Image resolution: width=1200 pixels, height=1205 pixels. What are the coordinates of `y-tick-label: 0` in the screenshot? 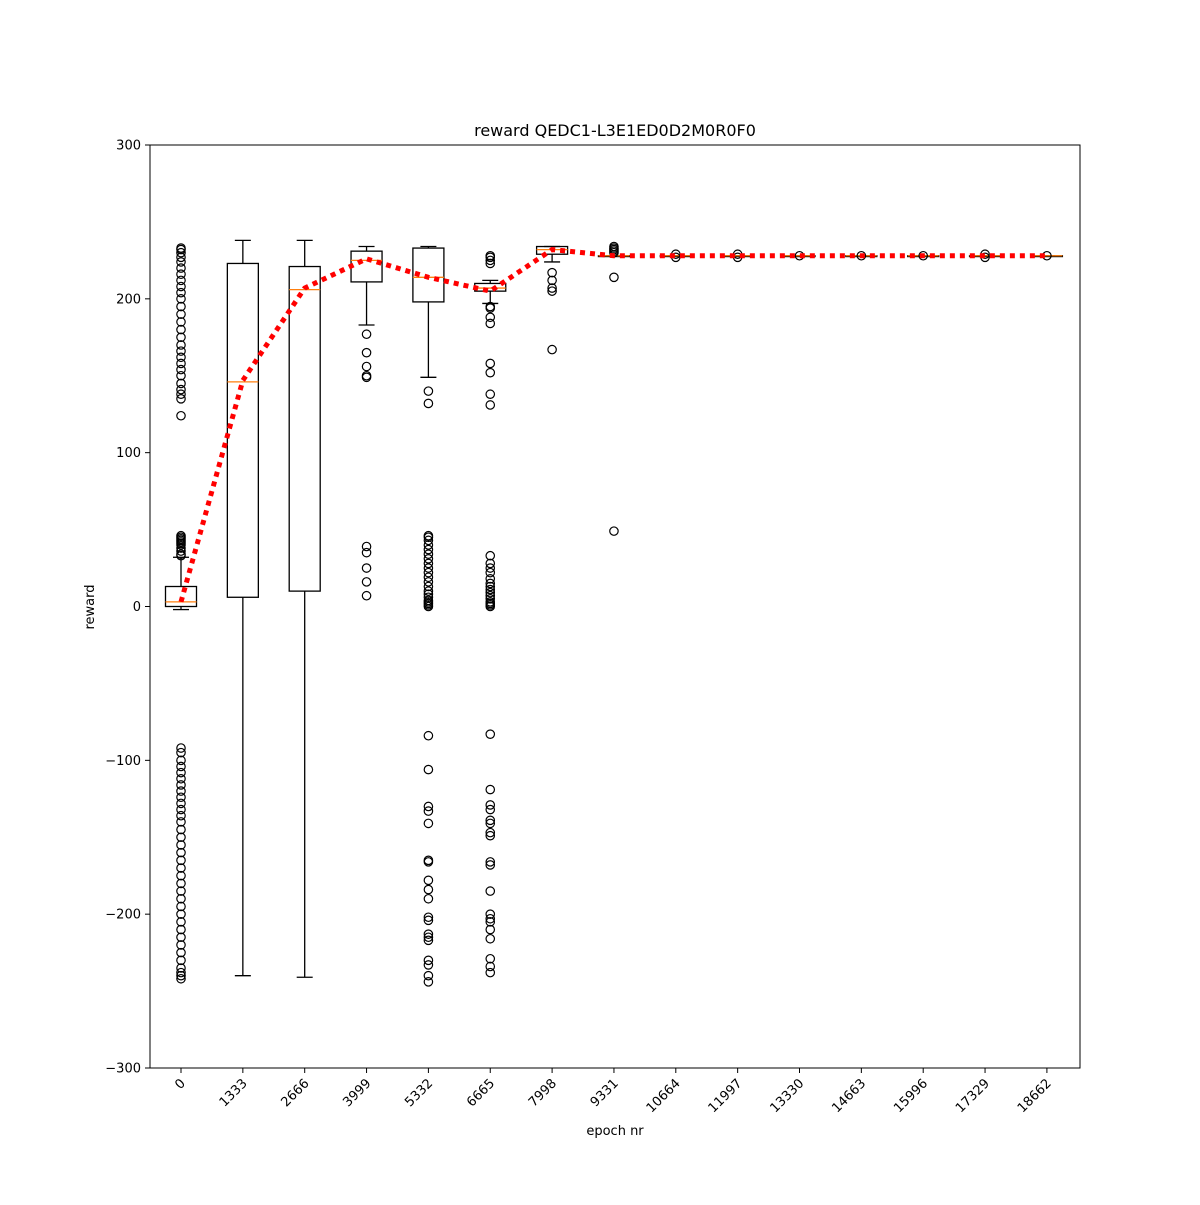 It's located at (137, 607).